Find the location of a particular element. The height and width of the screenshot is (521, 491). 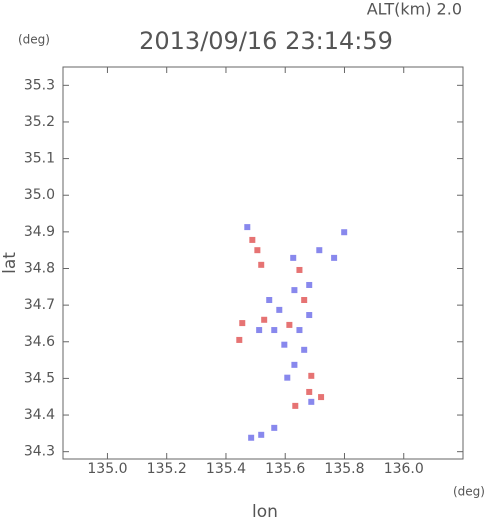

x-tick-label: 135.2 is located at coordinates (167, 469).